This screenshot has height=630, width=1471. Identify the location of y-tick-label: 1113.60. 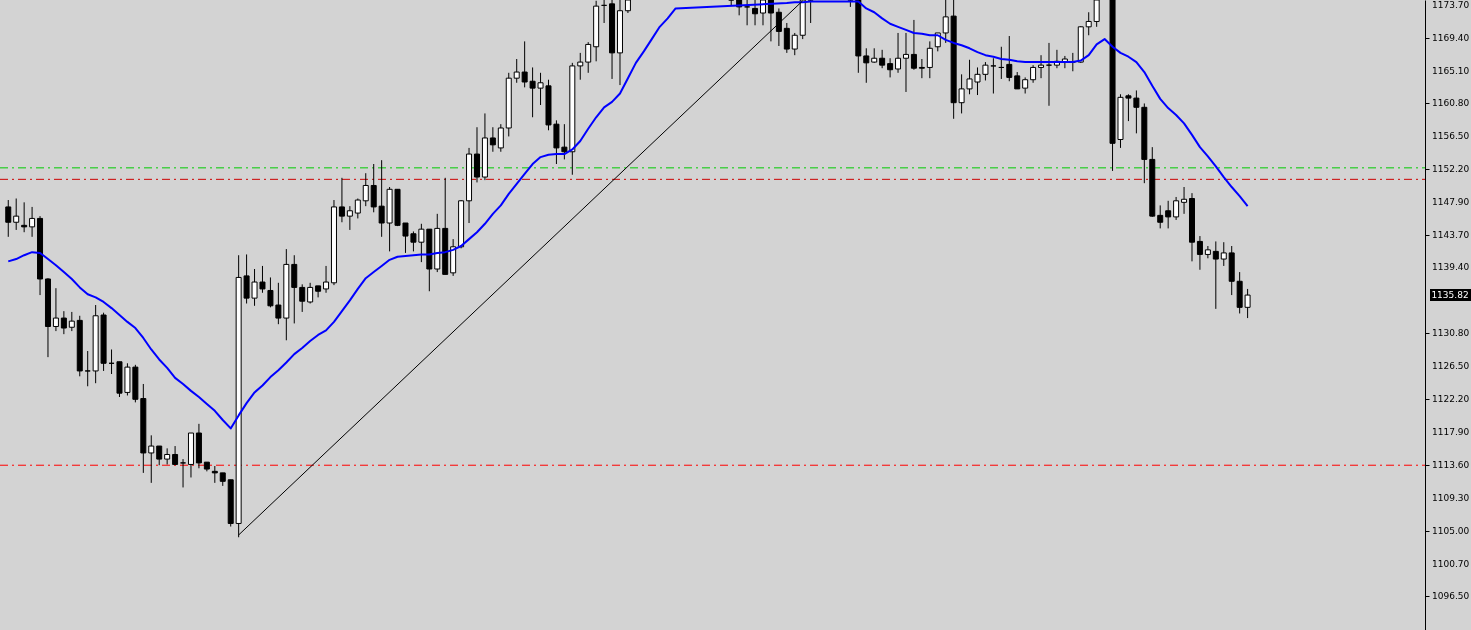
(1451, 465).